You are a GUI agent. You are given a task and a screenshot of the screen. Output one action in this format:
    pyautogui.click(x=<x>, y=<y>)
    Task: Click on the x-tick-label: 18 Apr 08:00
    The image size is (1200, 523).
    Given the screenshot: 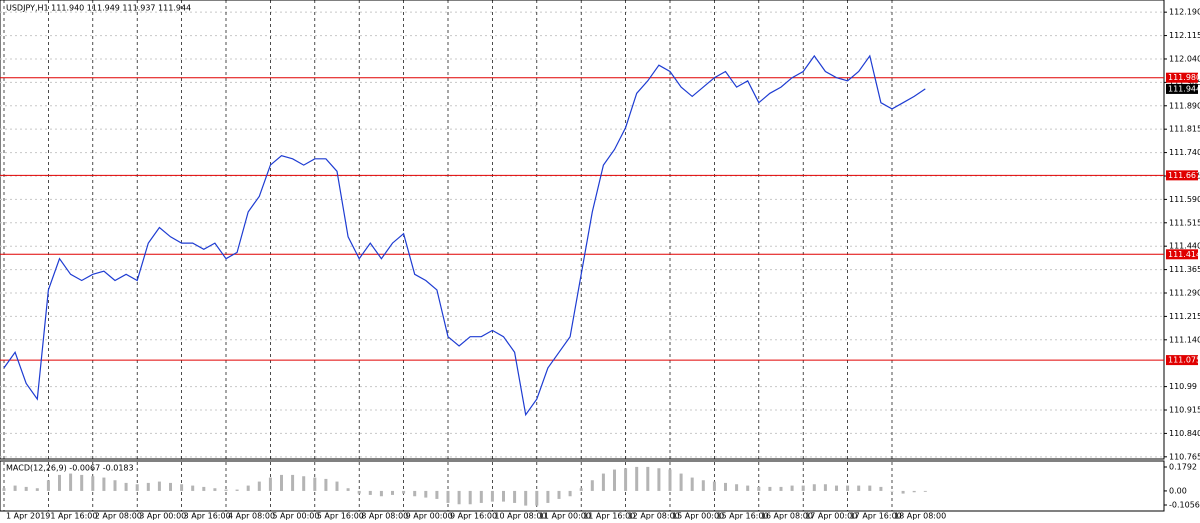 What is the action you would take?
    pyautogui.click(x=920, y=516)
    